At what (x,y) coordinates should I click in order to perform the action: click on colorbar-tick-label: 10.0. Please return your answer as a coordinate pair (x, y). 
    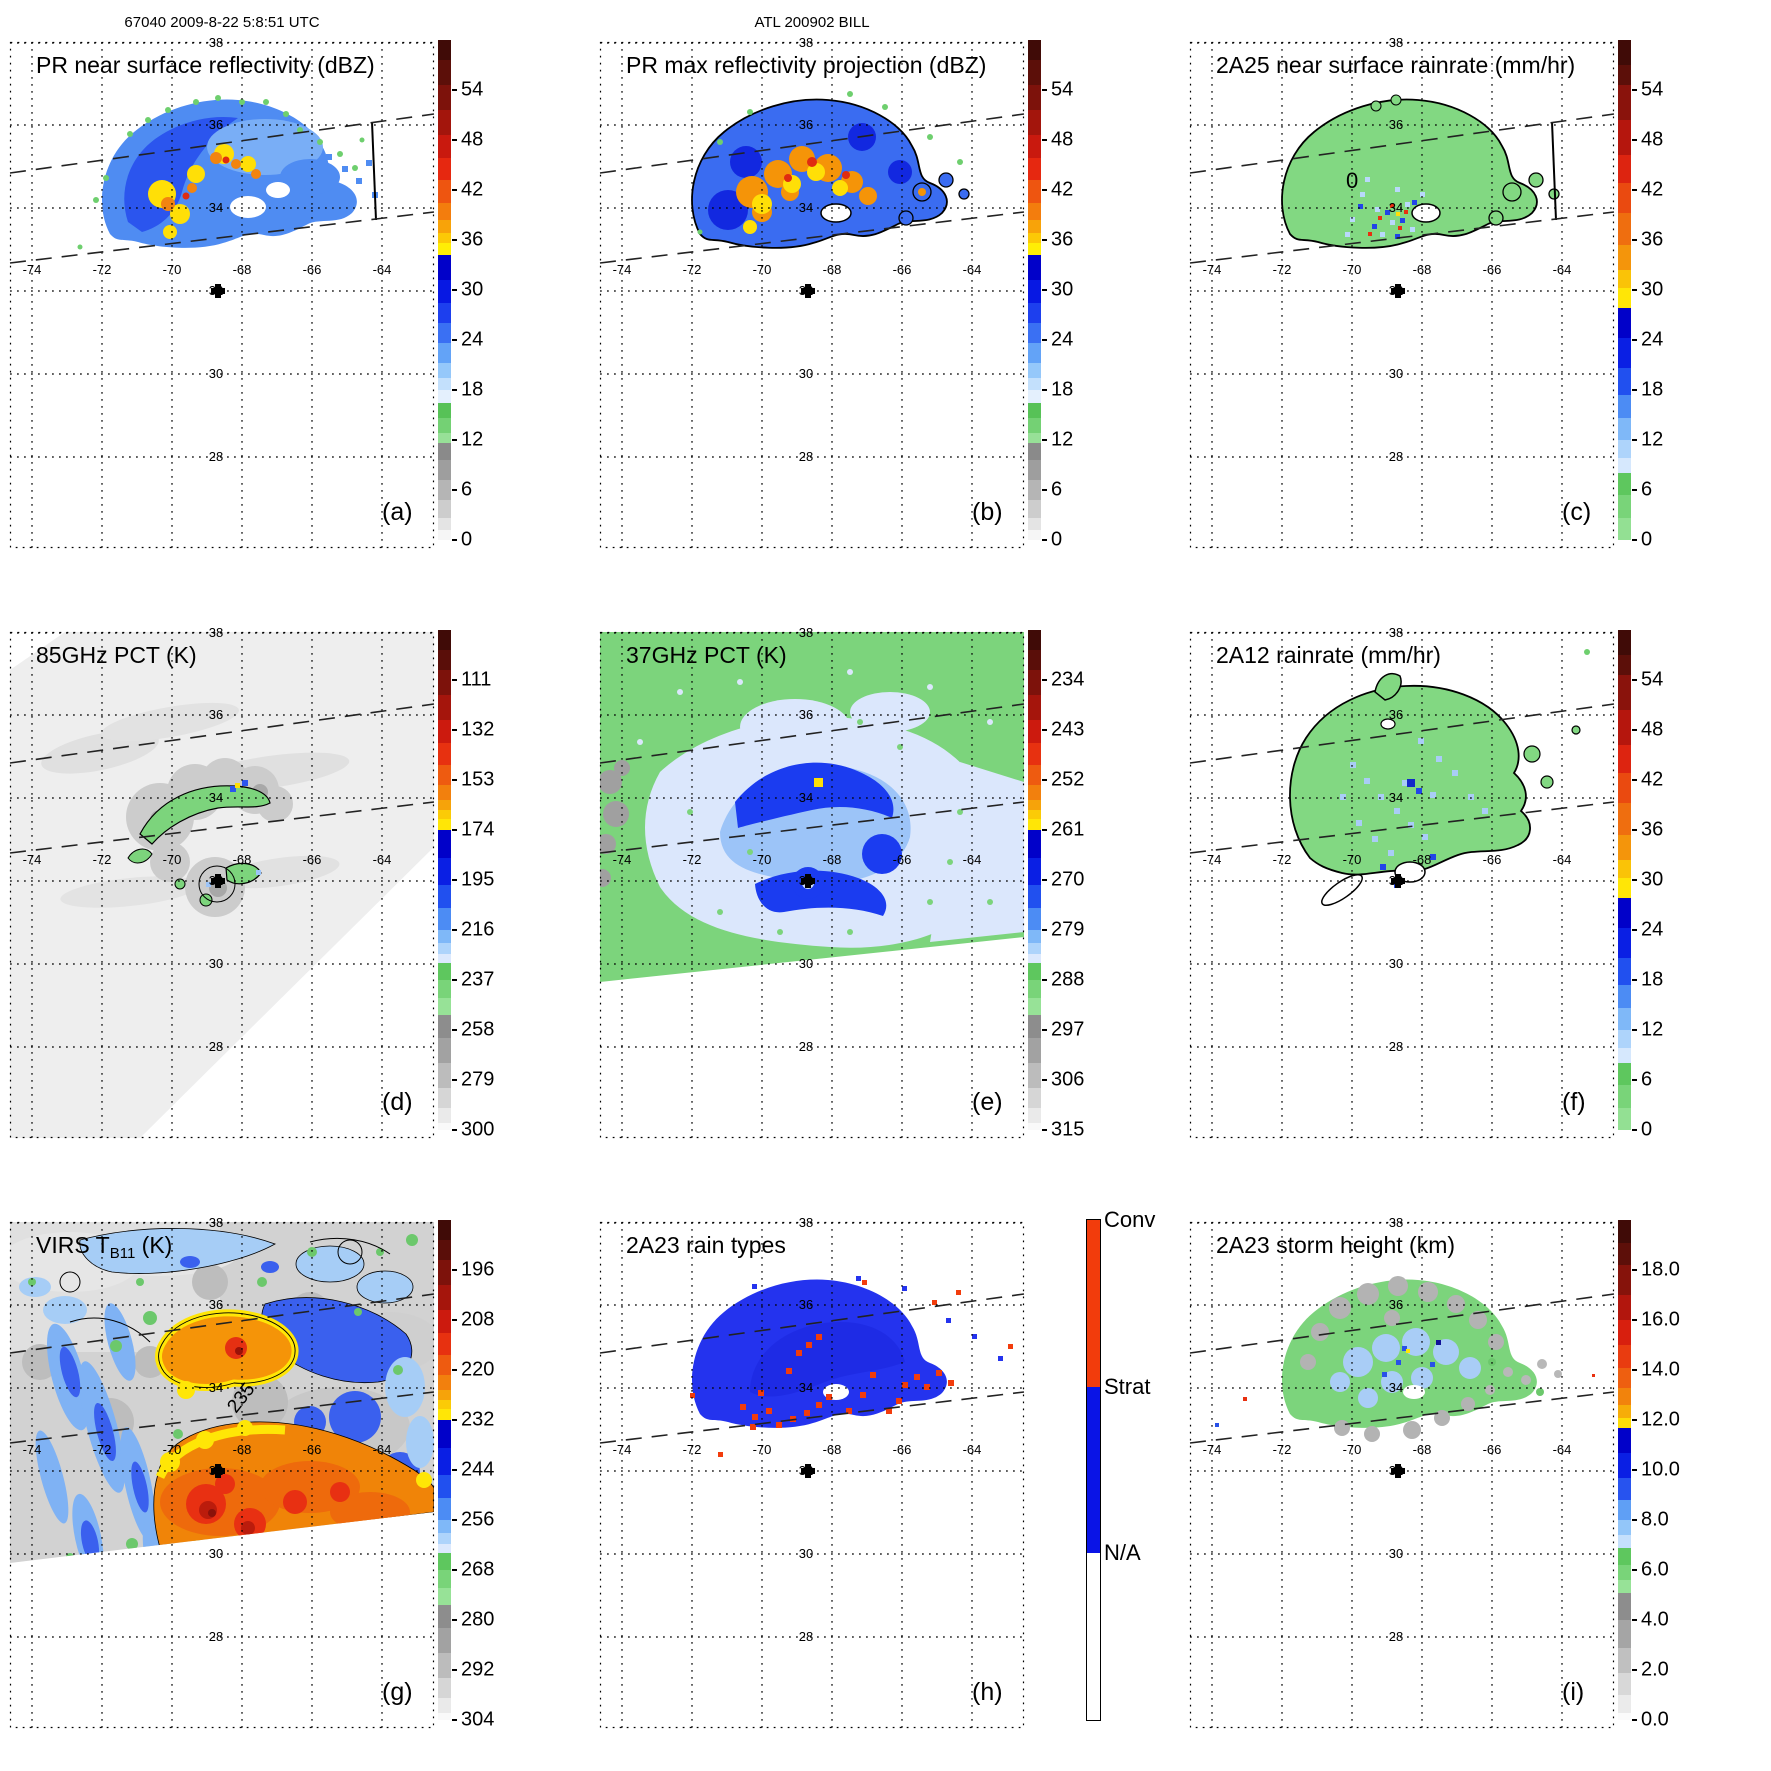
    Looking at the image, I should click on (1660, 1469).